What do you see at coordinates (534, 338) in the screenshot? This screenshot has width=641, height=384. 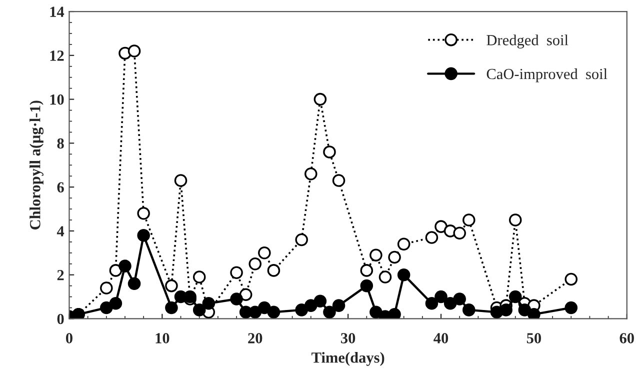 I see `x-tick-label: 50` at bounding box center [534, 338].